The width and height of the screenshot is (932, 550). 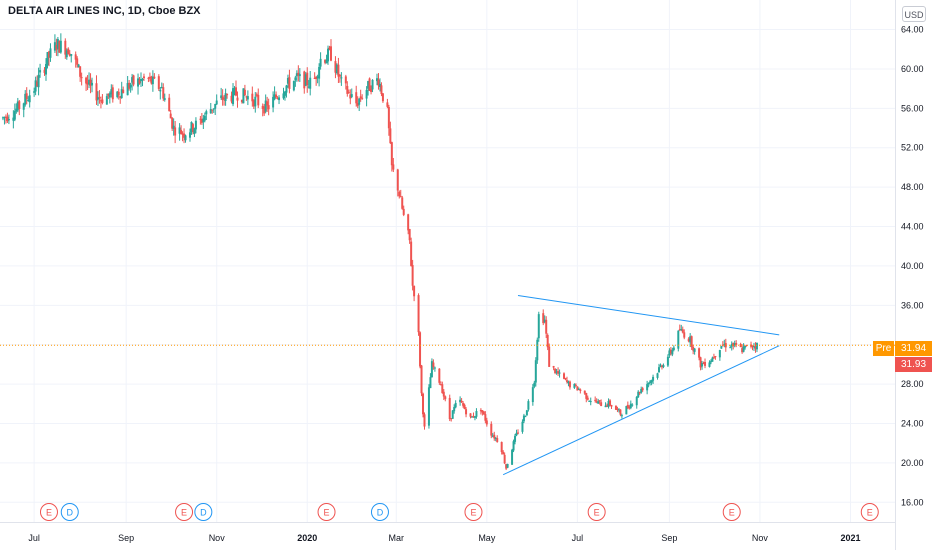 What do you see at coordinates (912, 148) in the screenshot?
I see `y-tick-label: 52.00` at bounding box center [912, 148].